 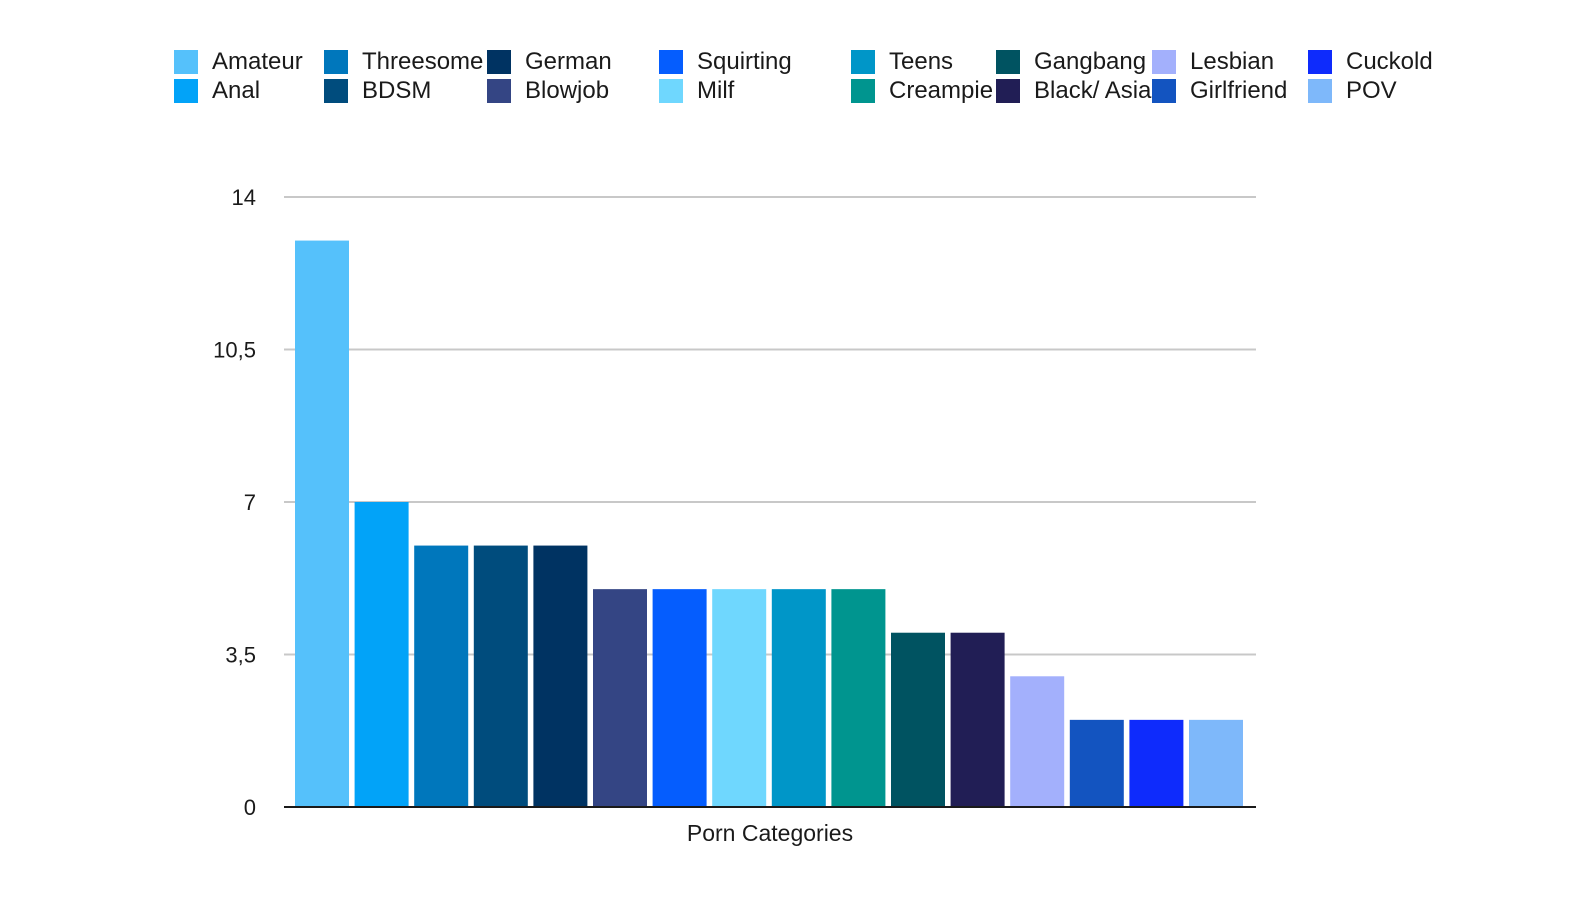 What do you see at coordinates (240, 655) in the screenshot?
I see `y-tick-label: 3,5` at bounding box center [240, 655].